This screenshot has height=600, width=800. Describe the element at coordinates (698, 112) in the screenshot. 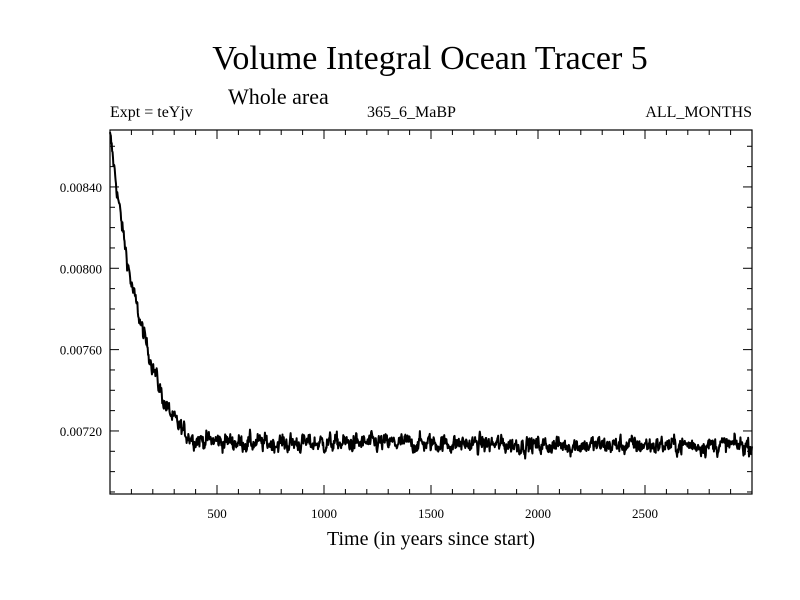

I see `months-label: ALL_MONTHS` at that location.